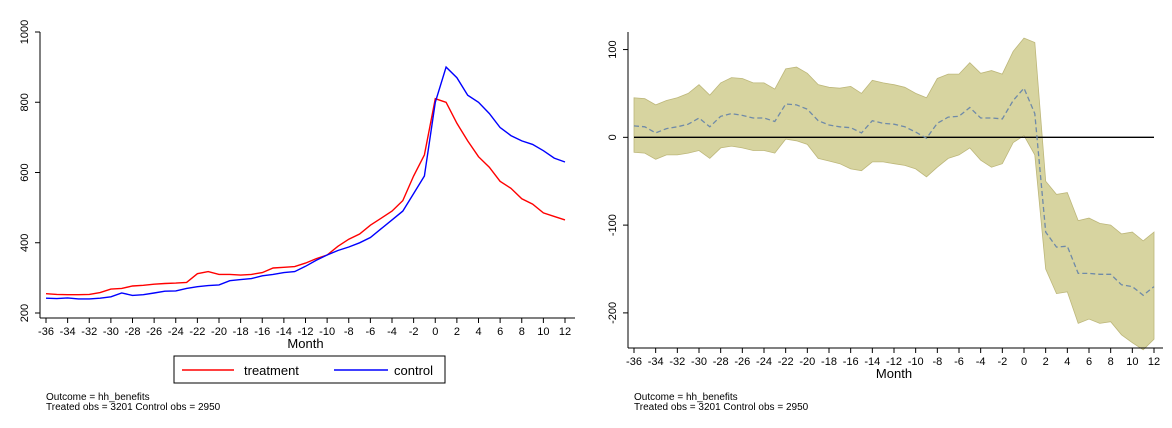  I want to click on y-tick-label: -200, so click(613, 313).